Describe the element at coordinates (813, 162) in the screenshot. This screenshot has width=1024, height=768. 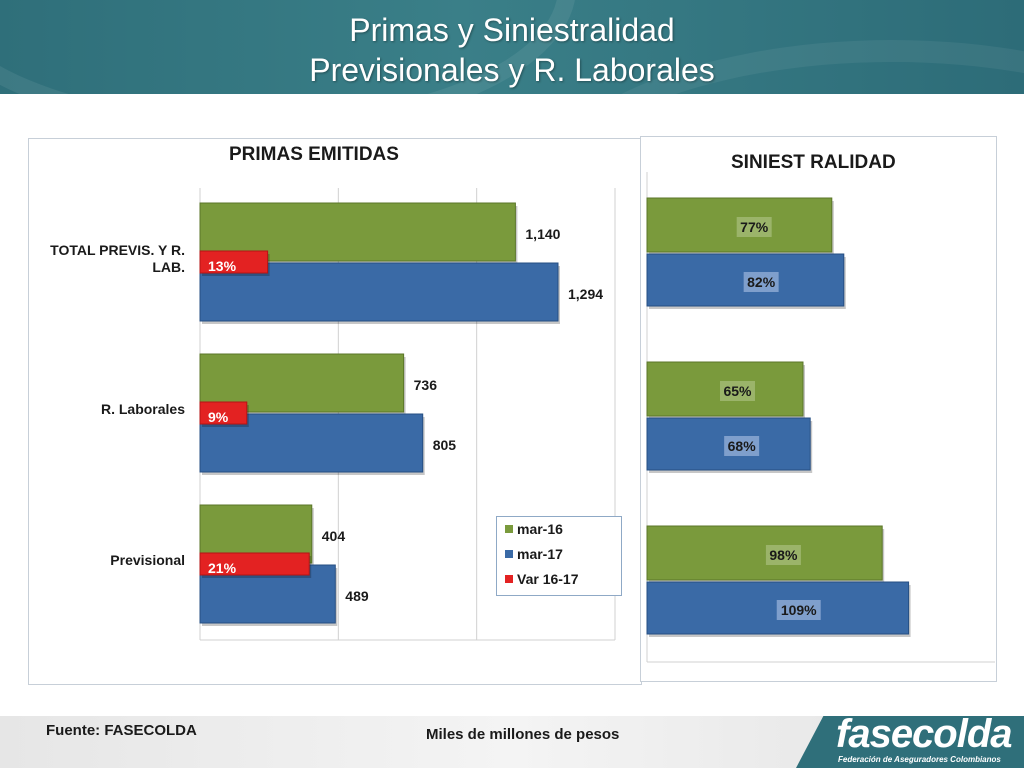
I see `siniestralidad-chart-title: SINIEST RALIDAD` at that location.